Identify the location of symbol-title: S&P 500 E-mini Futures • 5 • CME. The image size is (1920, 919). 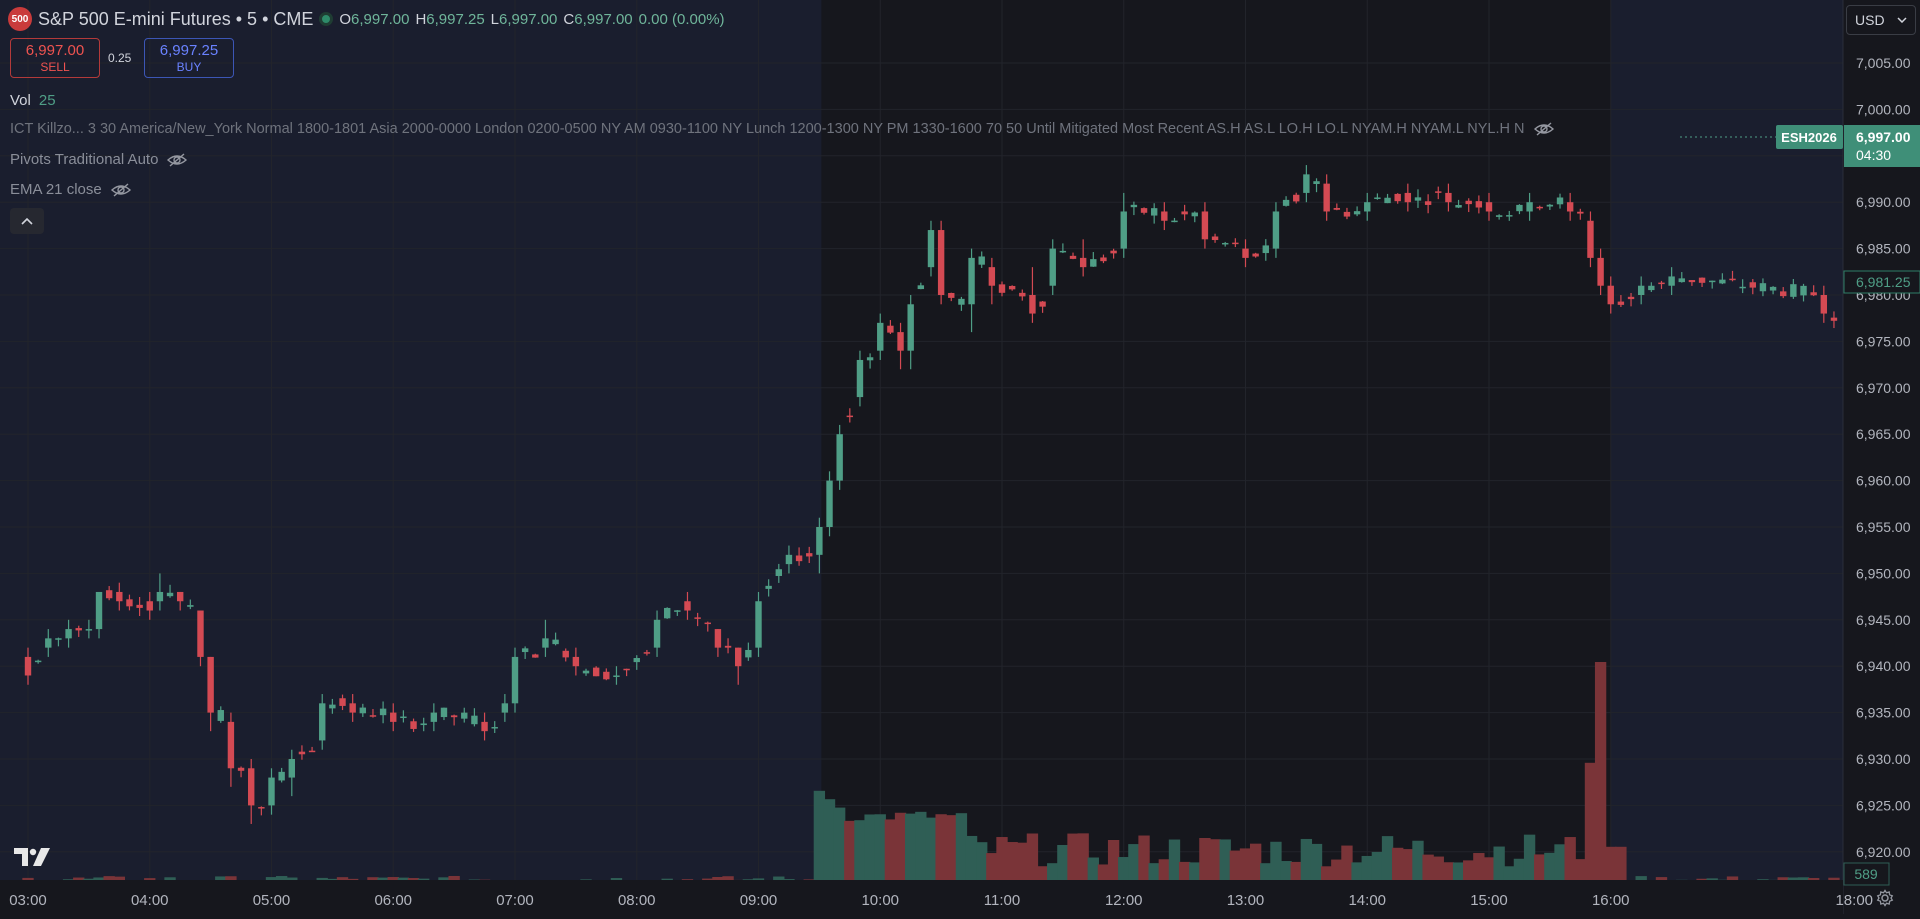
(176, 18).